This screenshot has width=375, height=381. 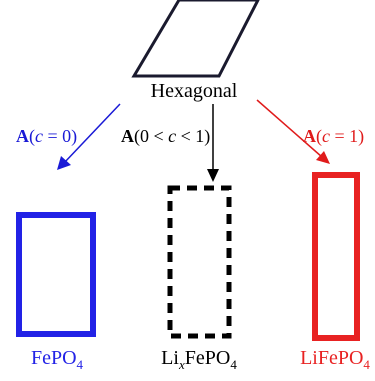 What do you see at coordinates (199, 359) in the screenshot?
I see `lixfepo4-label: LixFePO4` at bounding box center [199, 359].